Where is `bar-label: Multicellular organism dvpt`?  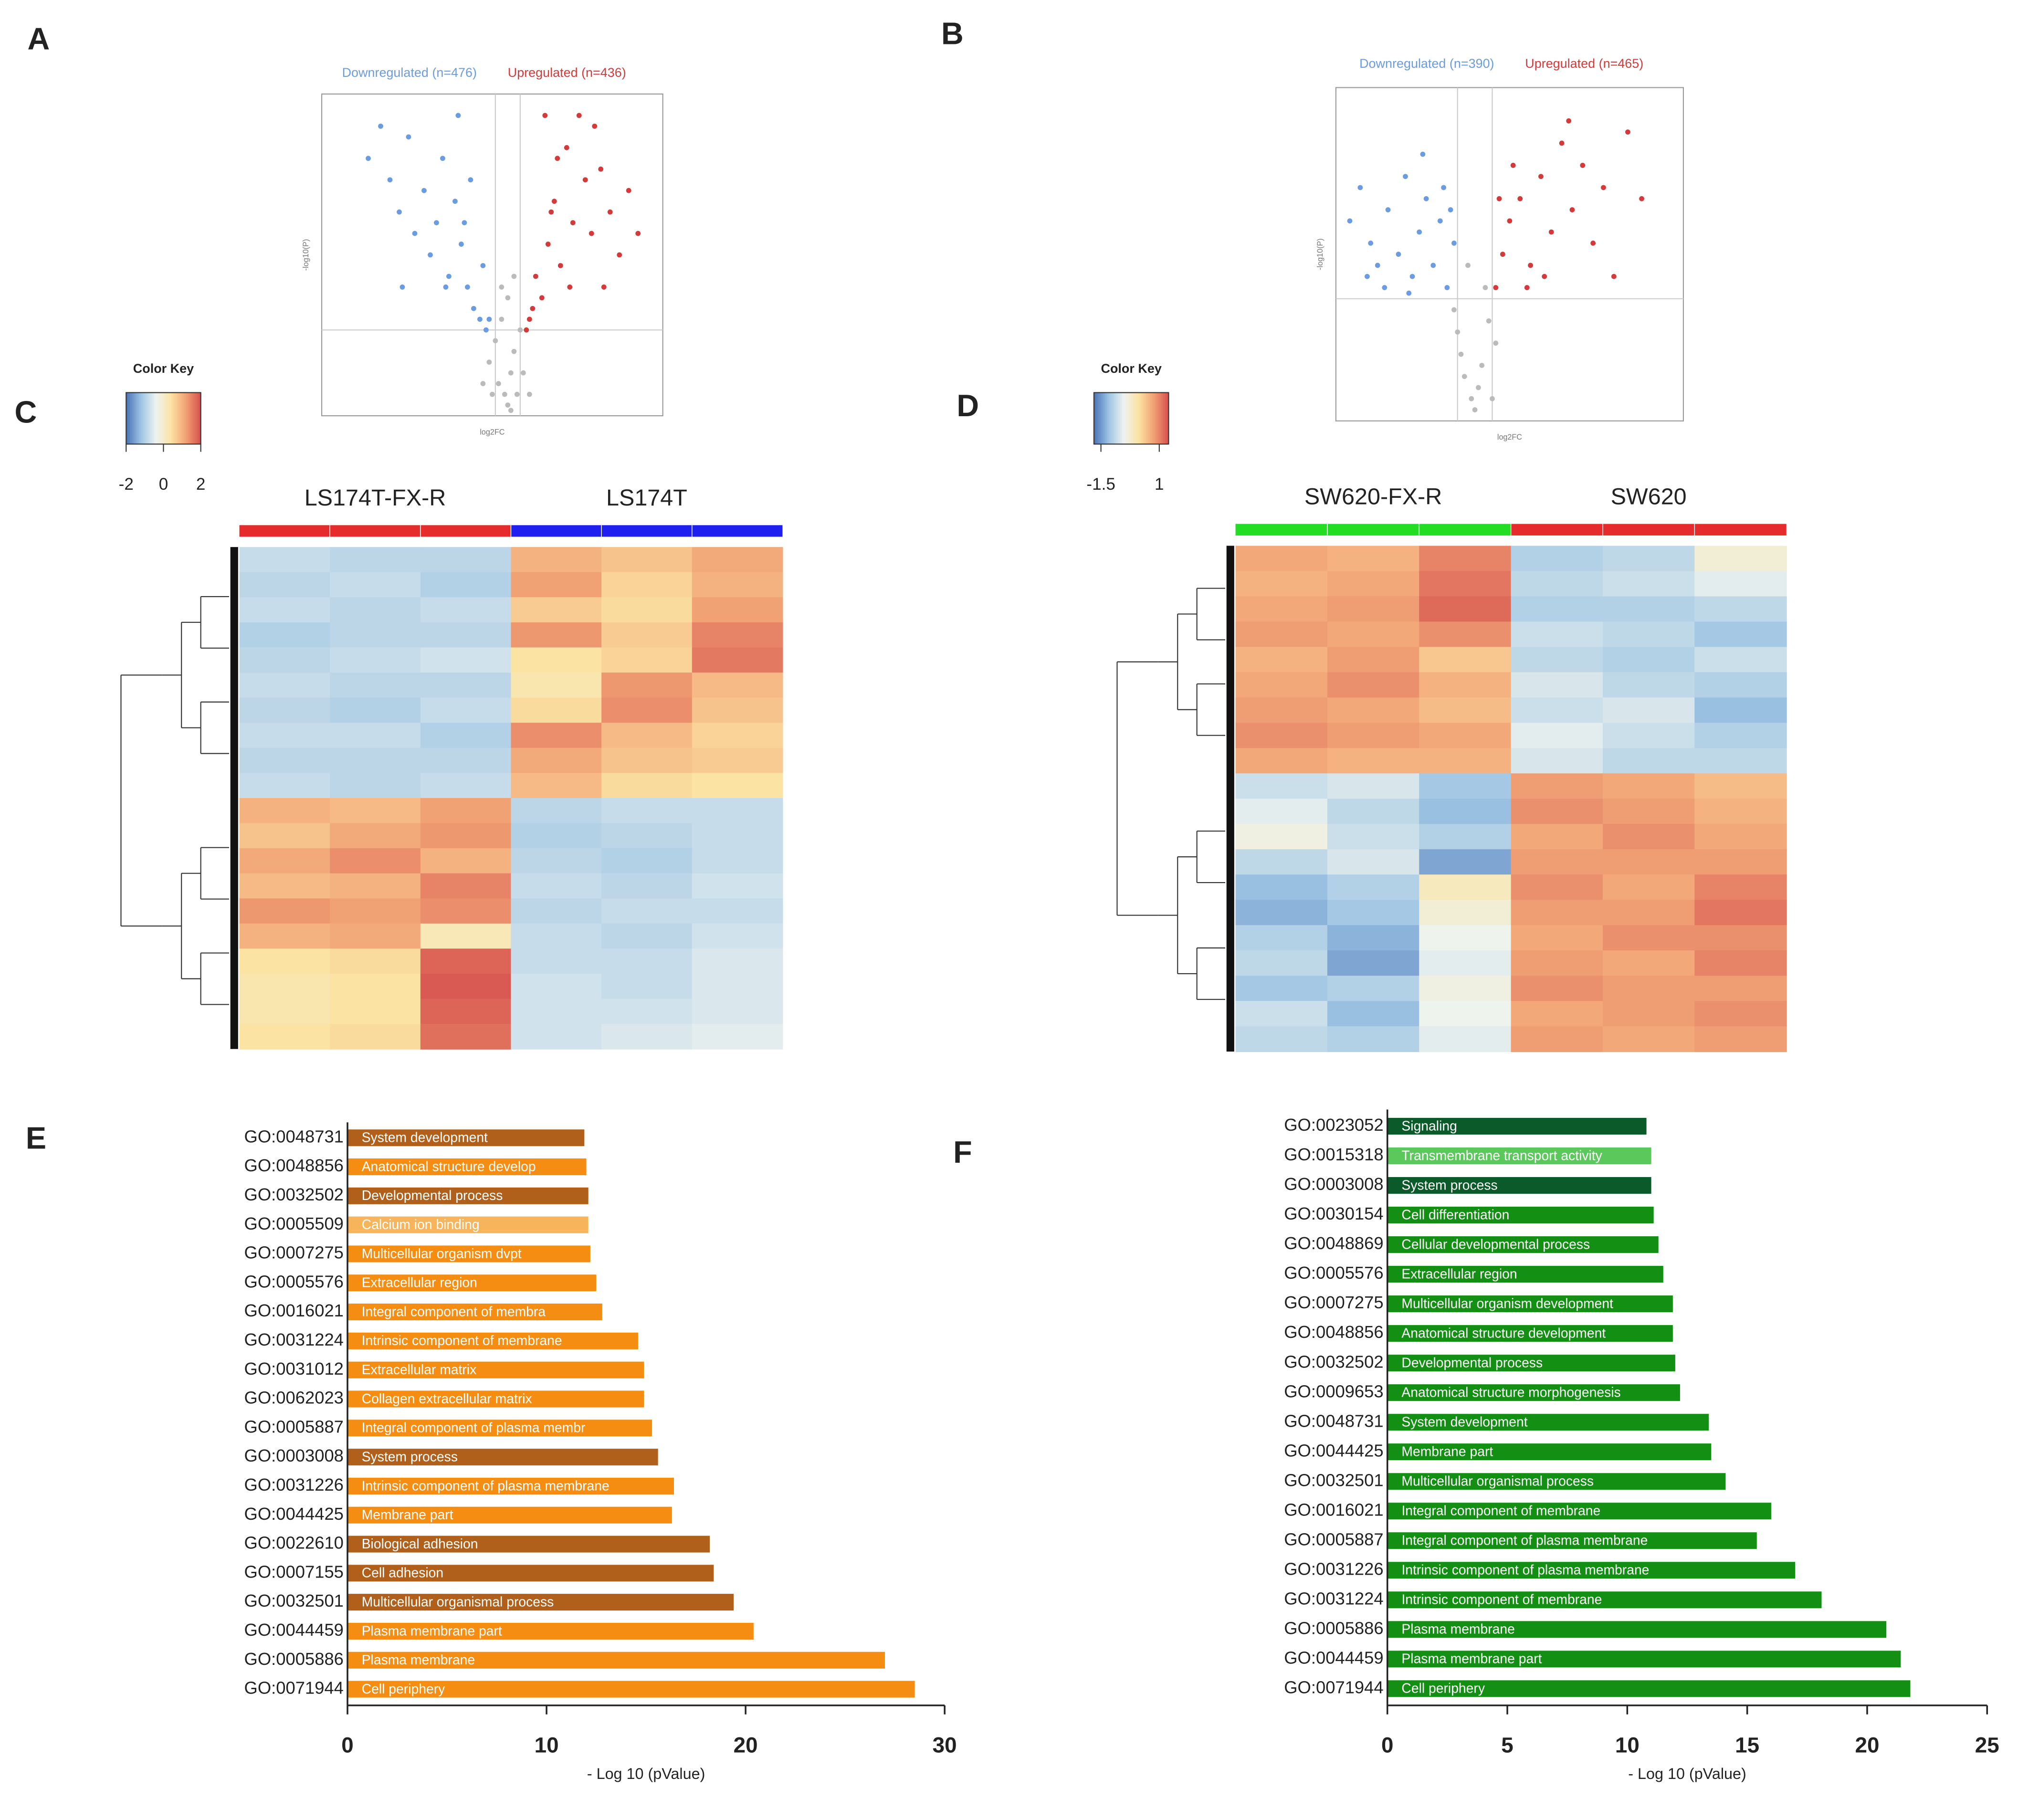 bar-label: Multicellular organism dvpt is located at coordinates (442, 1253).